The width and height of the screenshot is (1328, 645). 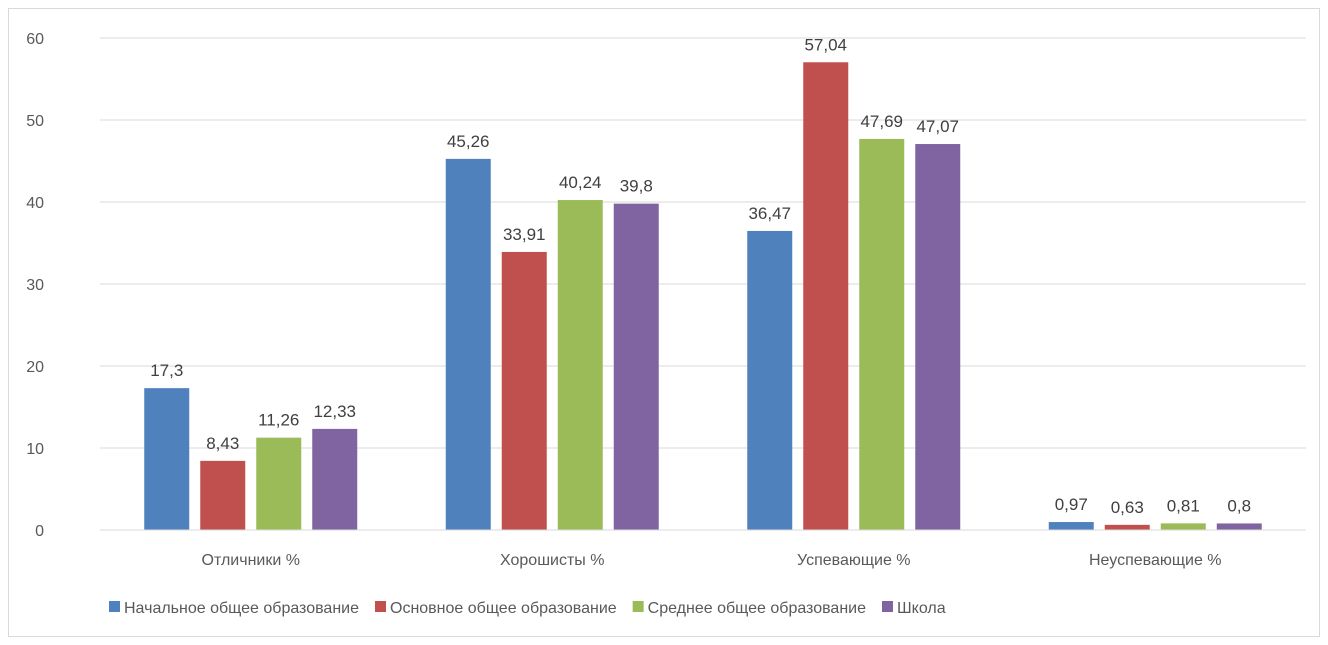 I want to click on data-label: 11,26, so click(x=278, y=420).